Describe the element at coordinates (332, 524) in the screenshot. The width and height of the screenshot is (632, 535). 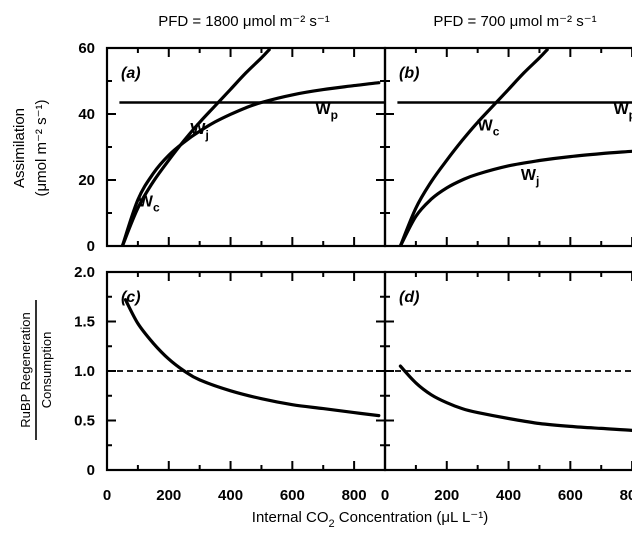
I see `xlabel-subscript: 2` at that location.